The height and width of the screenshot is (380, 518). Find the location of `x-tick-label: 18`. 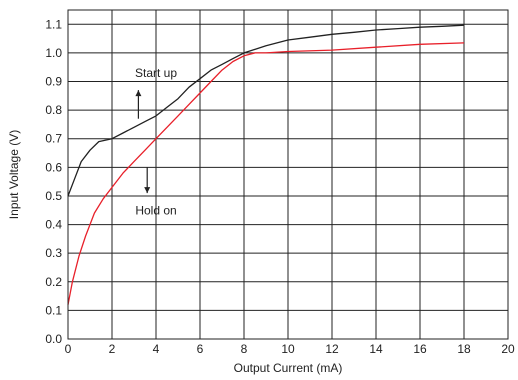

x-tick-label: 18 is located at coordinates (464, 349).